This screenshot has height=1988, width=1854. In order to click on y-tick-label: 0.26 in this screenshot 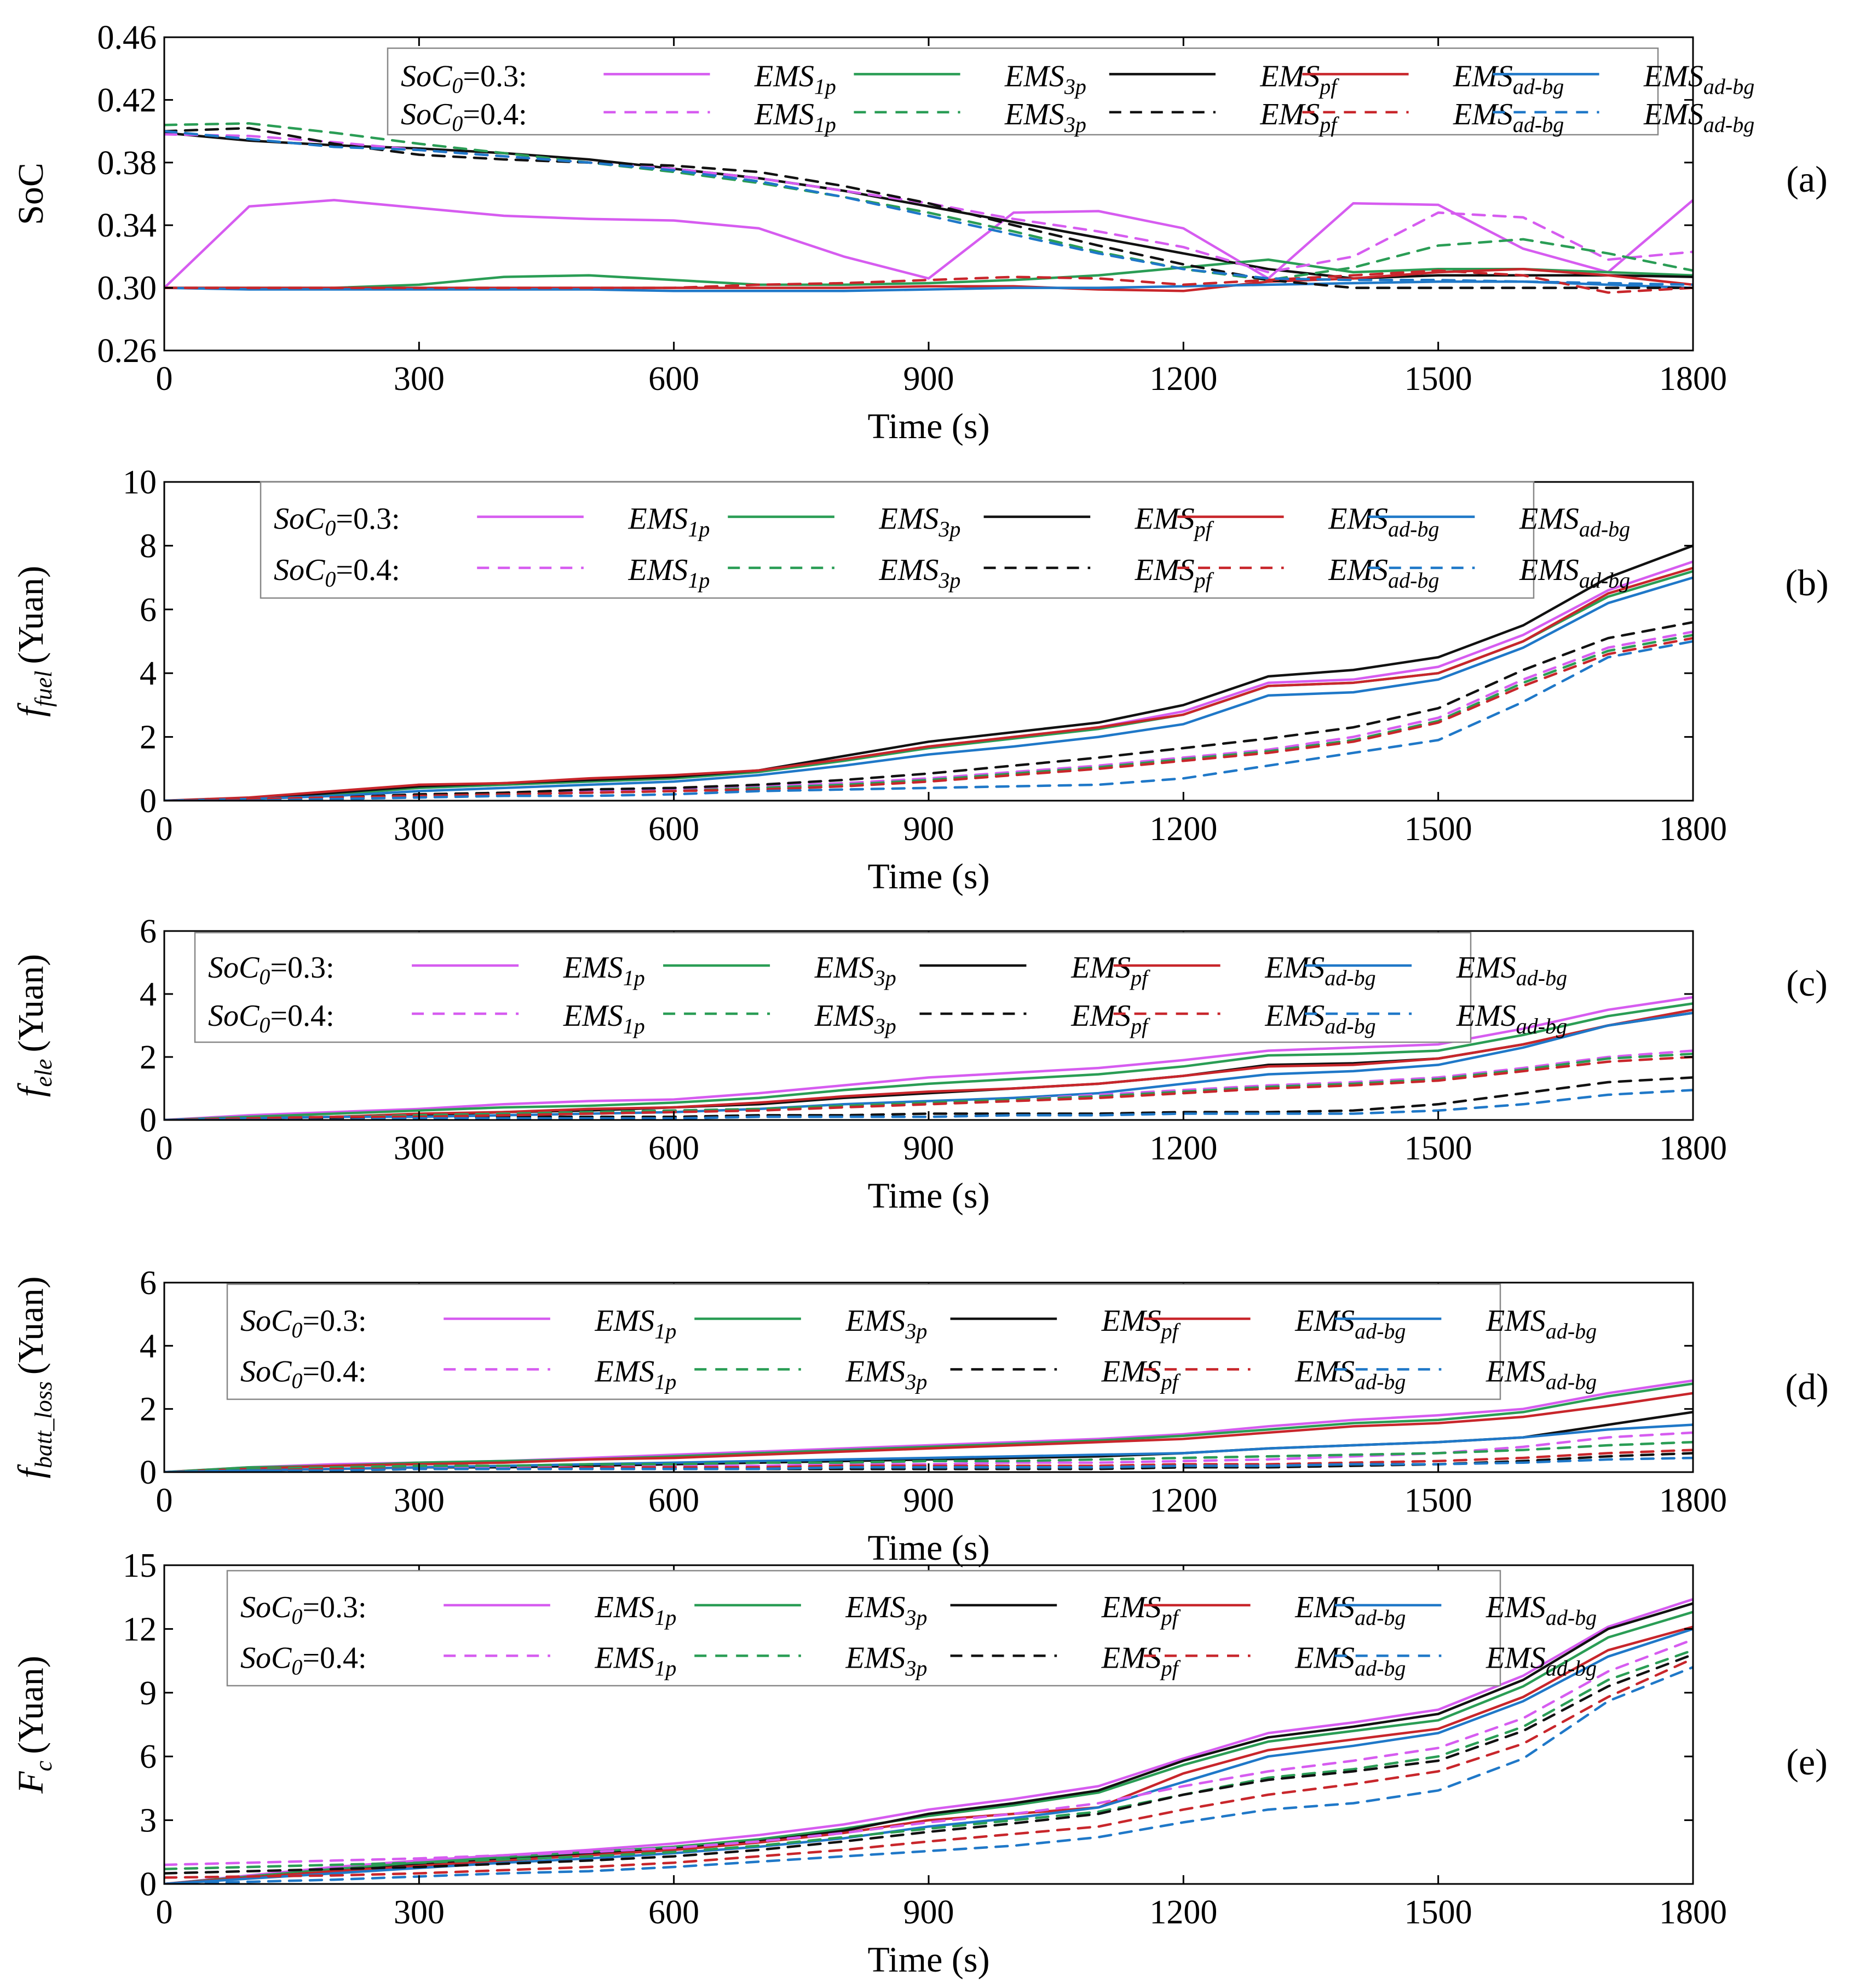, I will do `click(127, 351)`.